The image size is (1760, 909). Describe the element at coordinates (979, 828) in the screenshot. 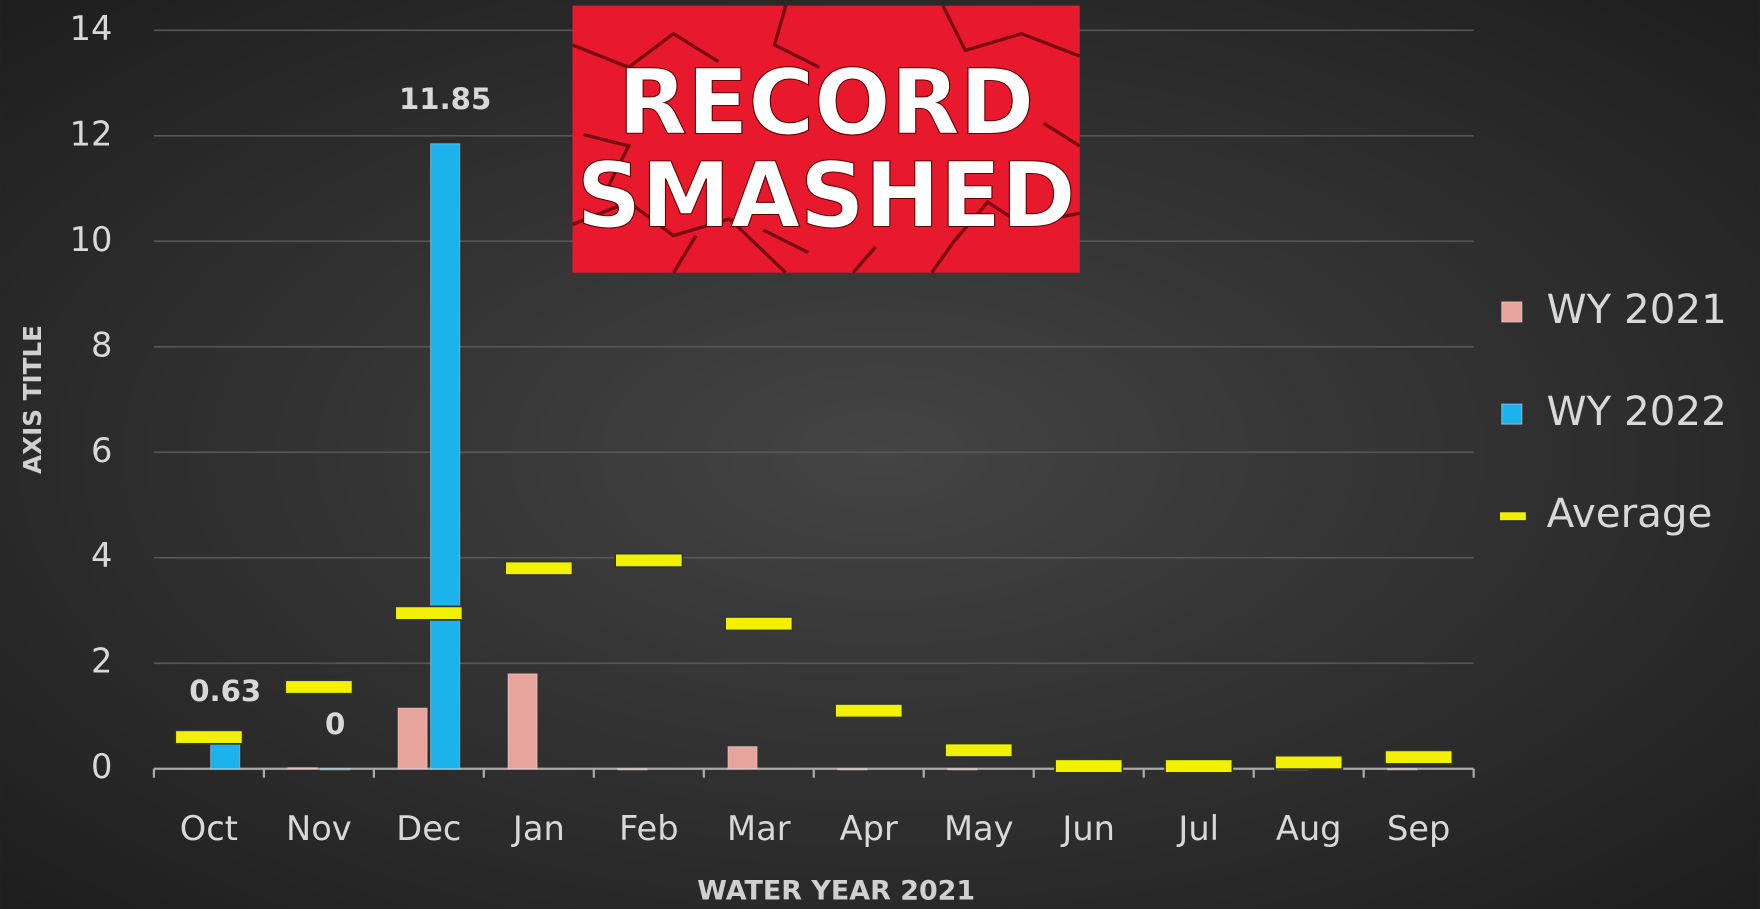

I see `x-tick-label: May` at that location.